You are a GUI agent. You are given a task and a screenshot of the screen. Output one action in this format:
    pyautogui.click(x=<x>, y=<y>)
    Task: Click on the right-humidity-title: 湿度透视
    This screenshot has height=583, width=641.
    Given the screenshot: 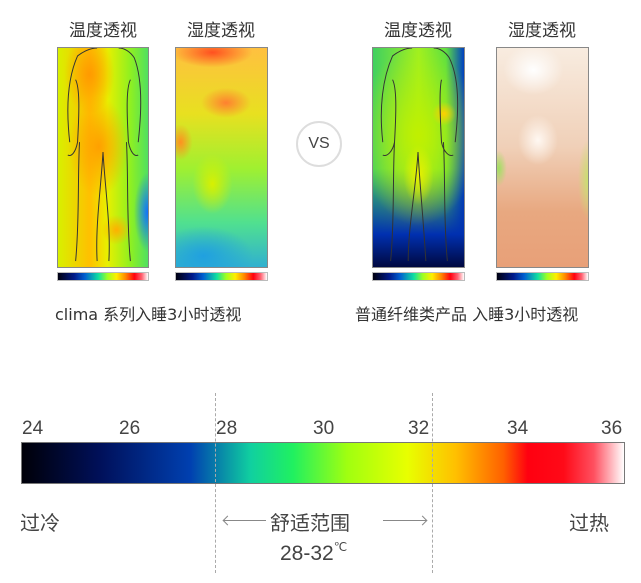 What is the action you would take?
    pyautogui.click(x=542, y=31)
    